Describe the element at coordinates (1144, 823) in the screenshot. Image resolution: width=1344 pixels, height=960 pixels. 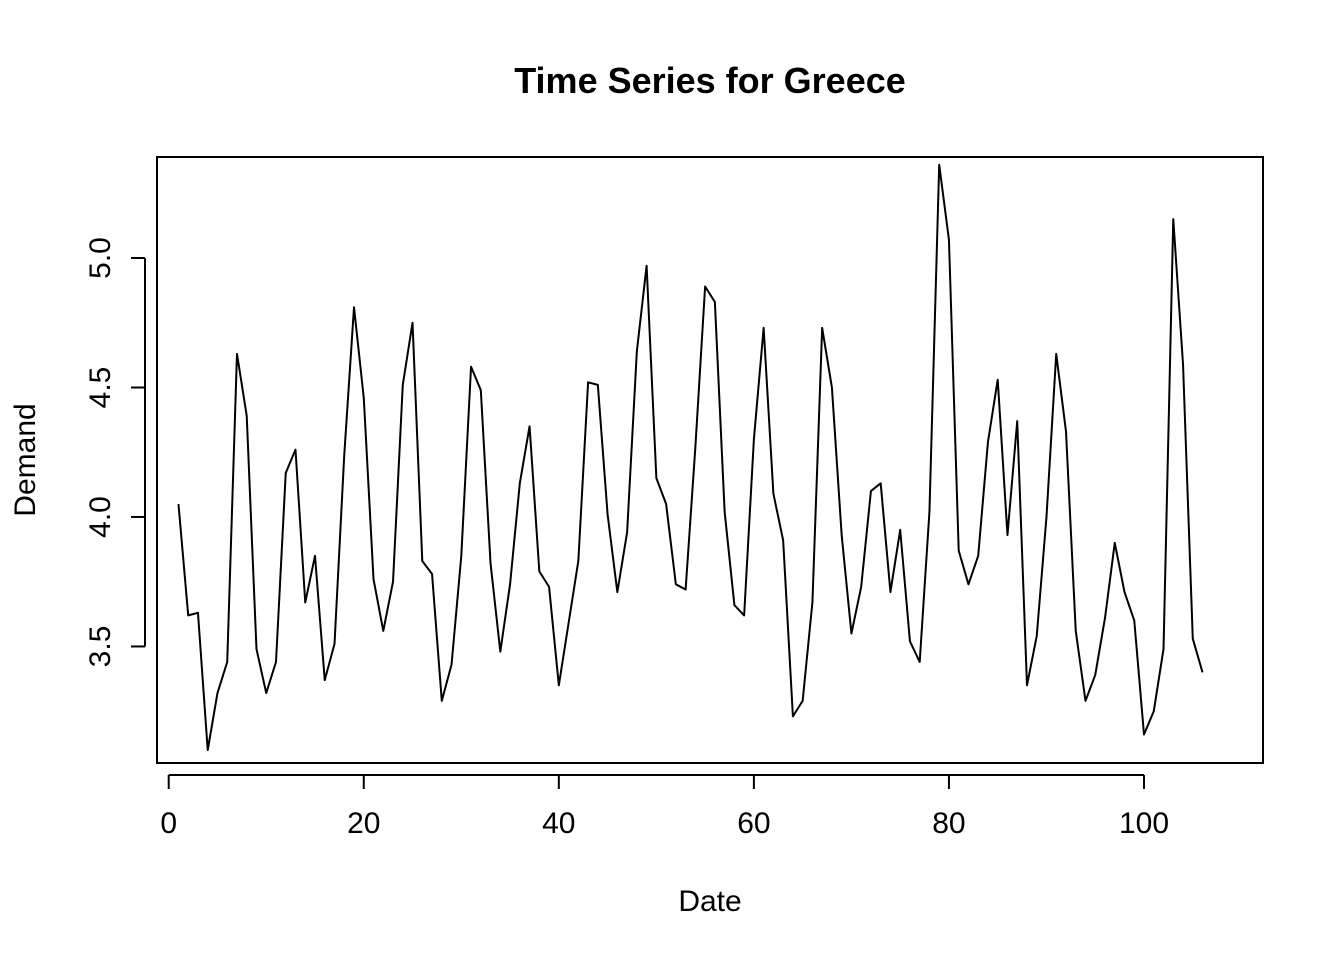
I see `x-tick-label: 100` at that location.